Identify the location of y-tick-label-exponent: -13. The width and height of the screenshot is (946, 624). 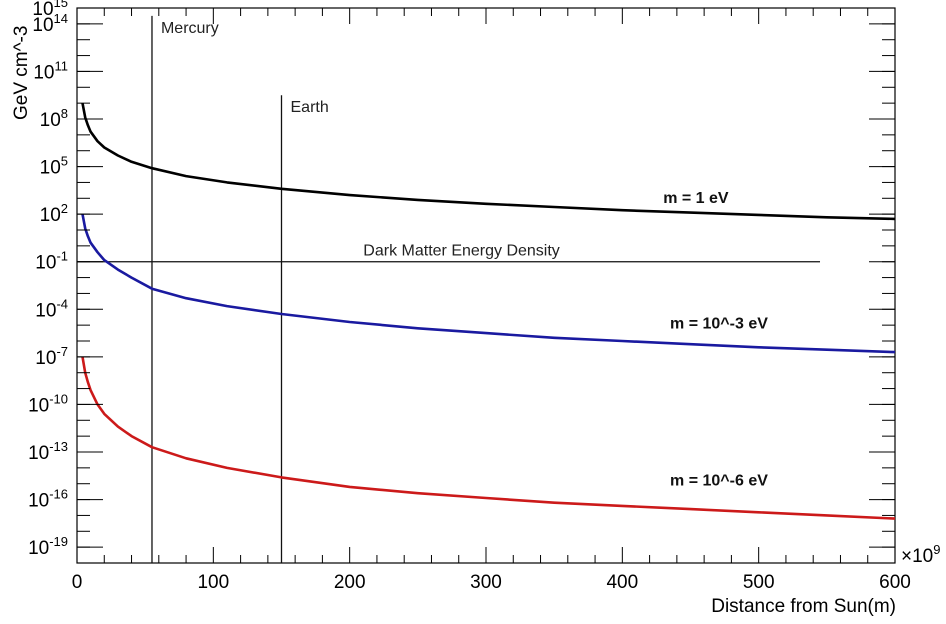
(58, 446).